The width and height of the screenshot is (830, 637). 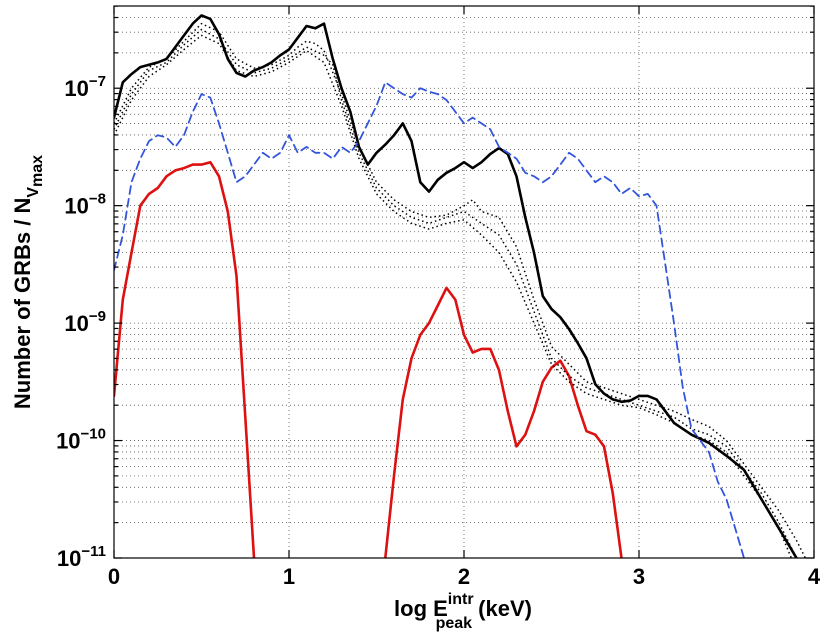 I want to click on y-axis-label-base: Number of GRBs / N, so click(x=22, y=303).